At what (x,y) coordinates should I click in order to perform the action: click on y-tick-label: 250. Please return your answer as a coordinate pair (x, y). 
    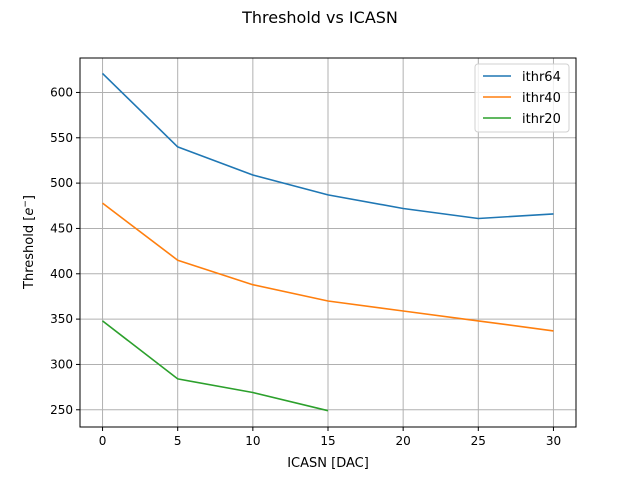
    Looking at the image, I should click on (61, 410).